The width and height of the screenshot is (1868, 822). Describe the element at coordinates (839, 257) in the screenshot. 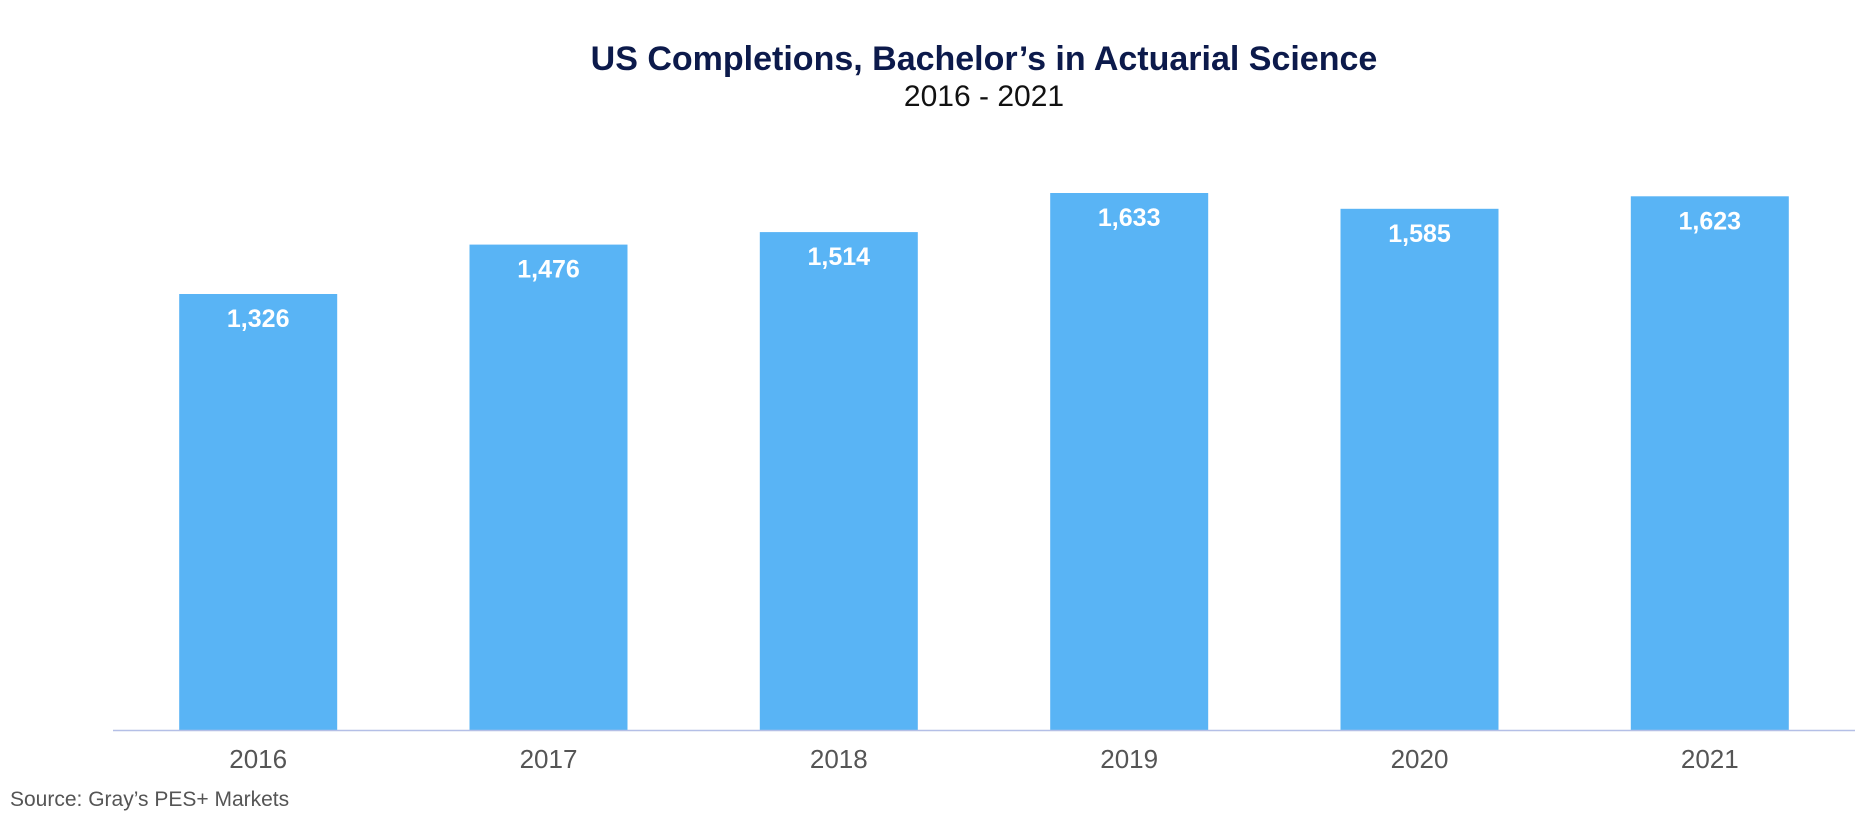

I see `data-label-2018: 1,514` at that location.